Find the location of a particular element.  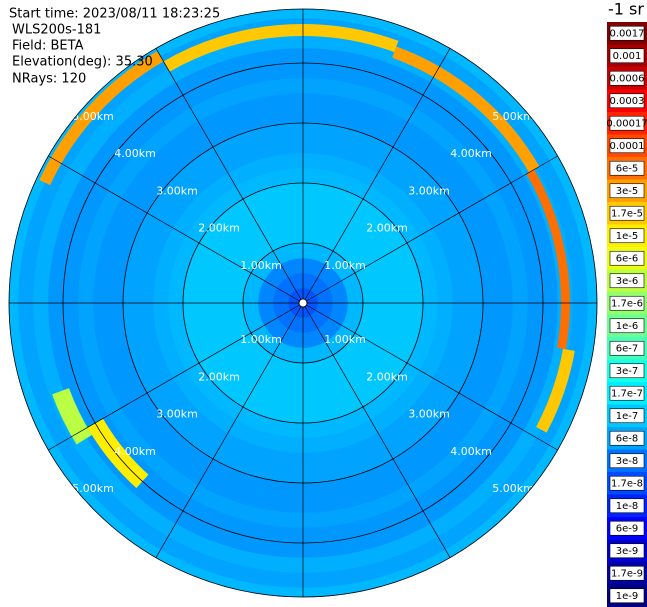

colorbar-label: 3e-7 is located at coordinates (627, 371).